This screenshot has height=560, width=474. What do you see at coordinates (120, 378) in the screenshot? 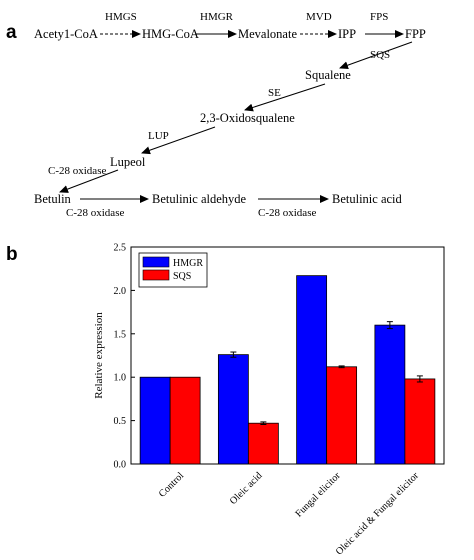
I see `y-tick-label: 1.0` at bounding box center [120, 378].